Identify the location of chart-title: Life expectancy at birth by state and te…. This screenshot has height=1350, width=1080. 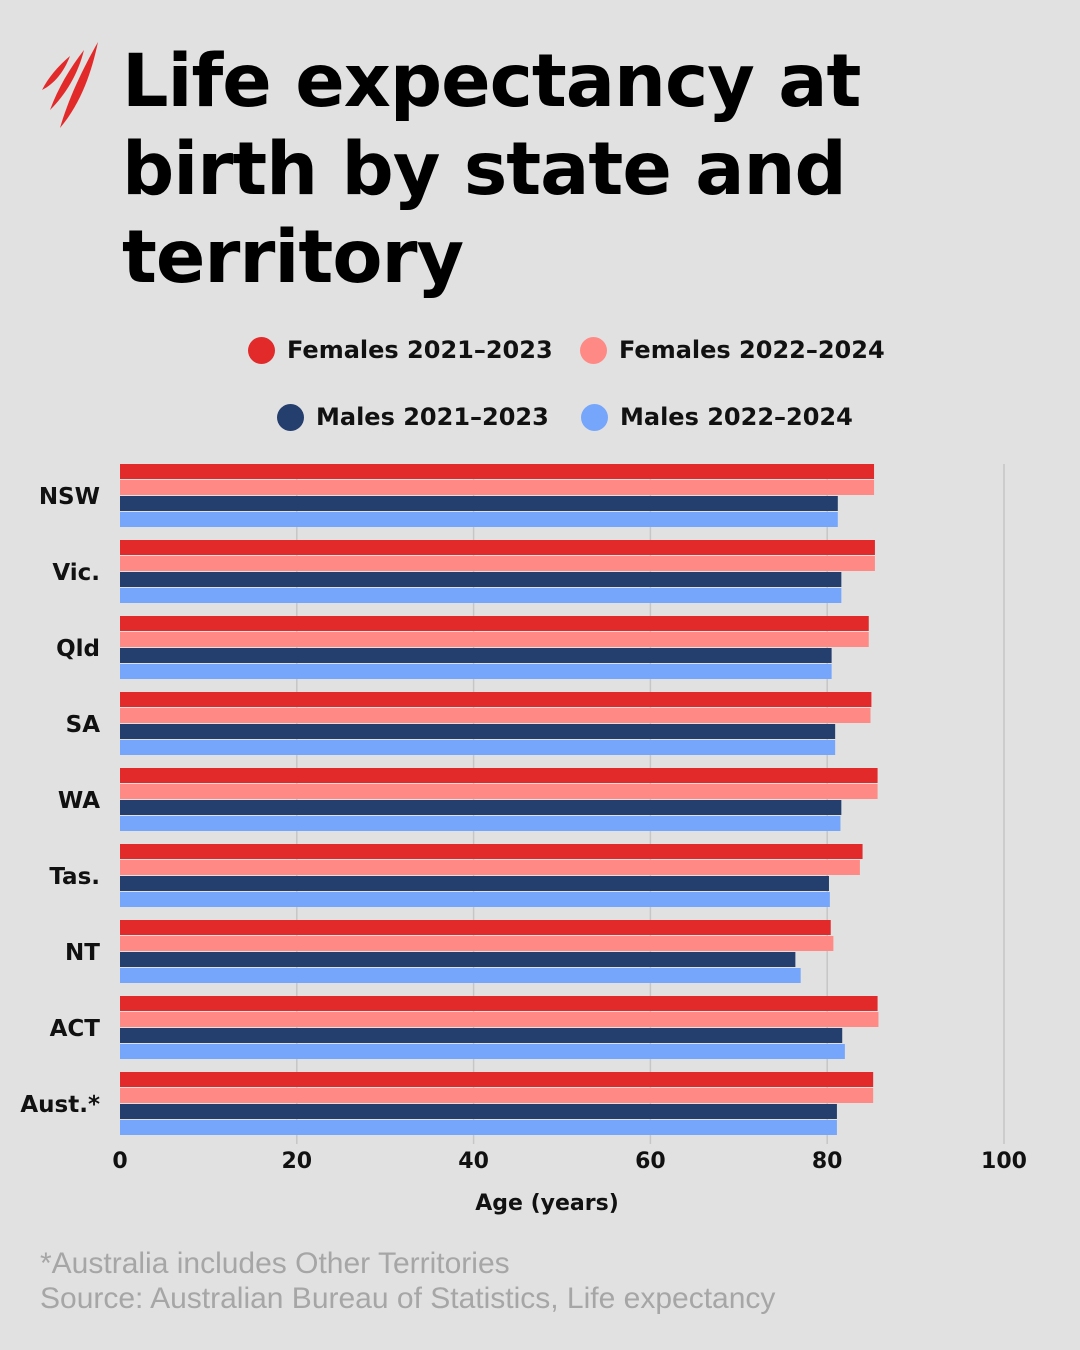
(491, 169).